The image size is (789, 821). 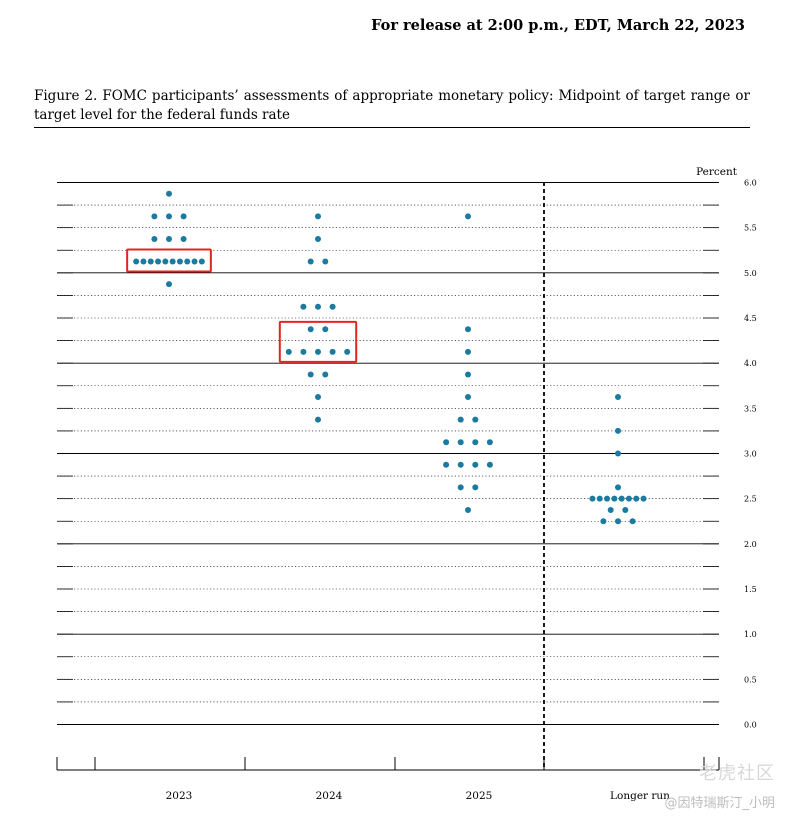 I want to click on caption-rule, so click(x=392, y=127).